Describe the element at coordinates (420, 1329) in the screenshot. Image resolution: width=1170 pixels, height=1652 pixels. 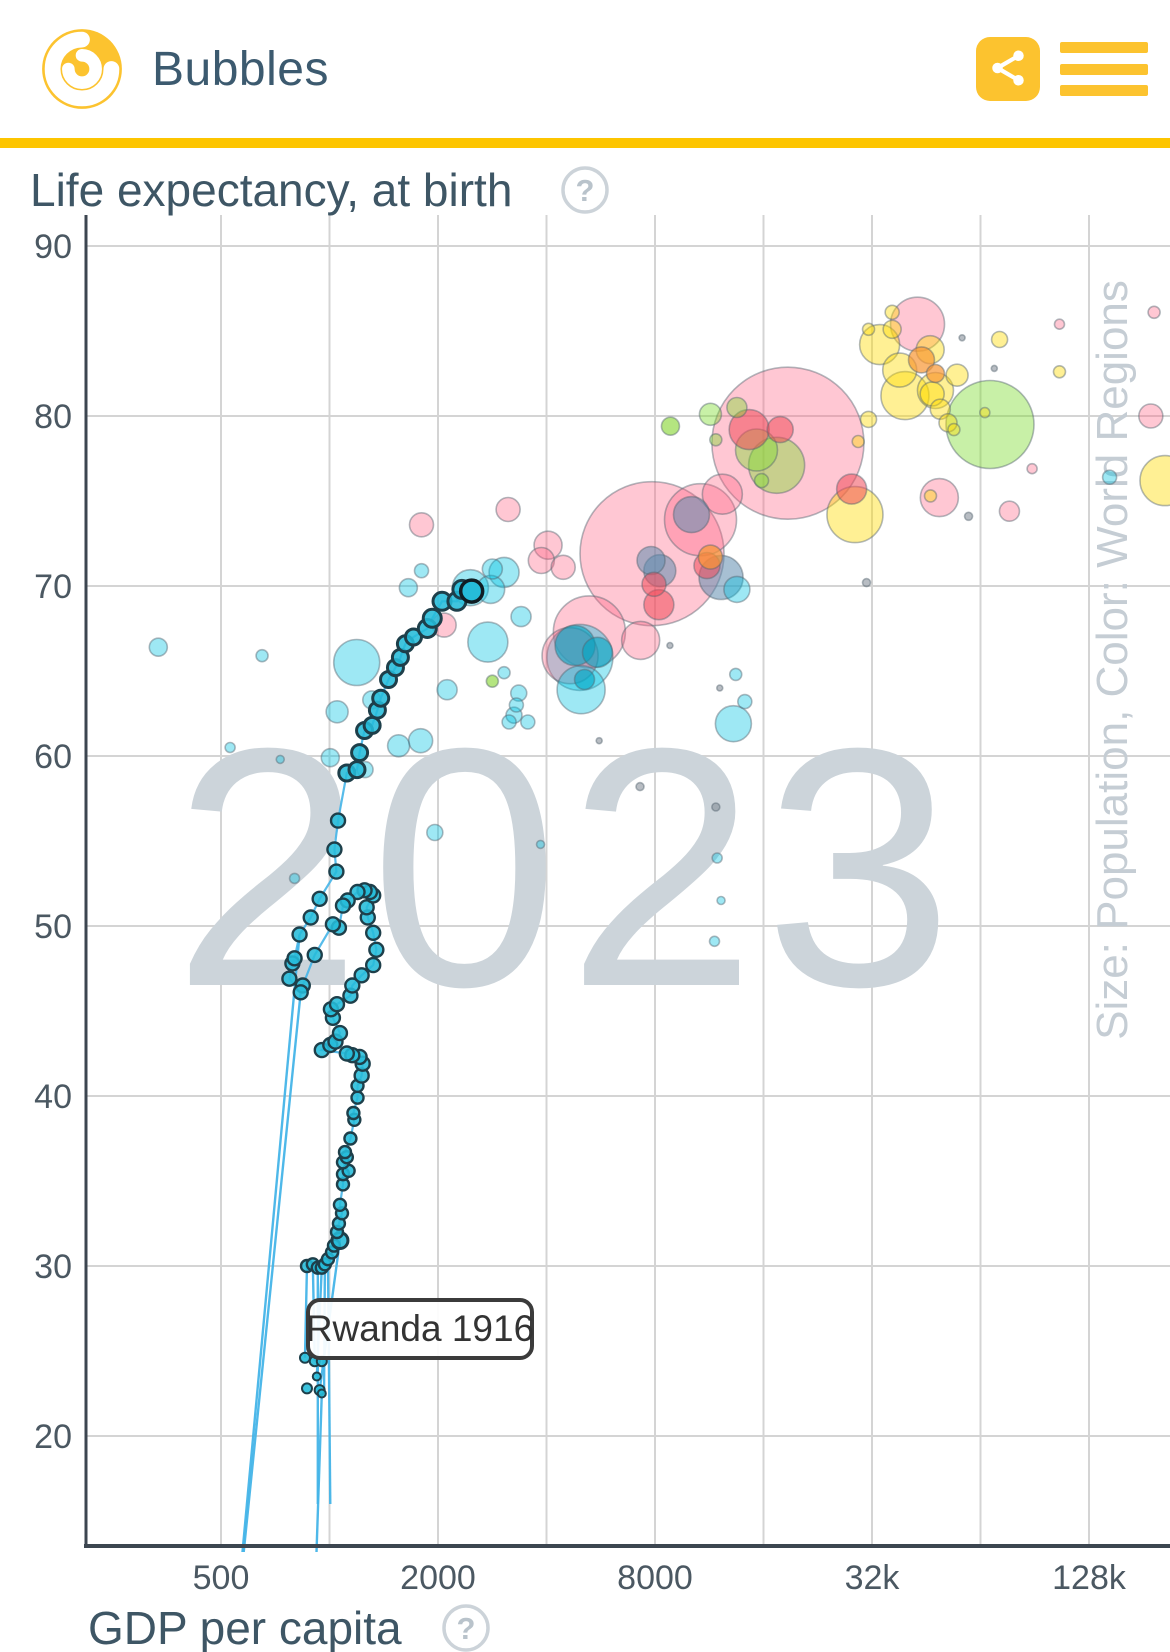
I see `trail-label: Rwanda 1916` at that location.